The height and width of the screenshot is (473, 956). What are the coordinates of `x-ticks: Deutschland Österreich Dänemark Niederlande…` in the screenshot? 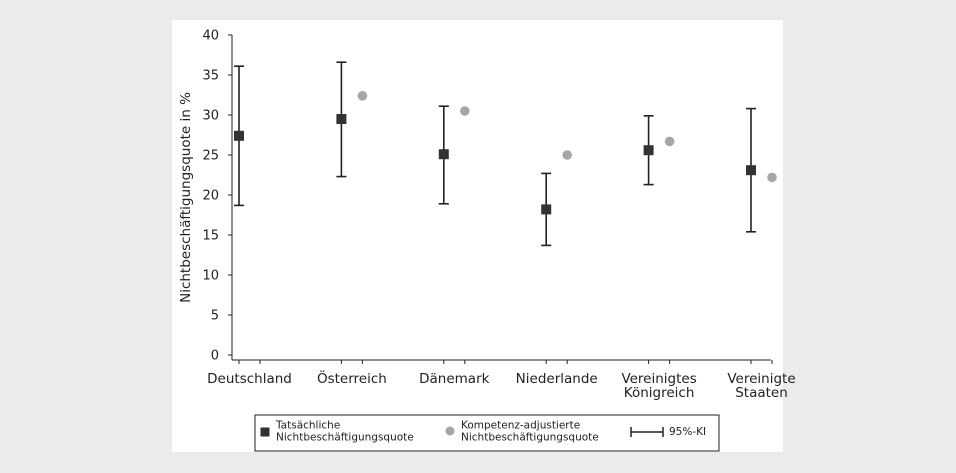 It's located at (501, 380).